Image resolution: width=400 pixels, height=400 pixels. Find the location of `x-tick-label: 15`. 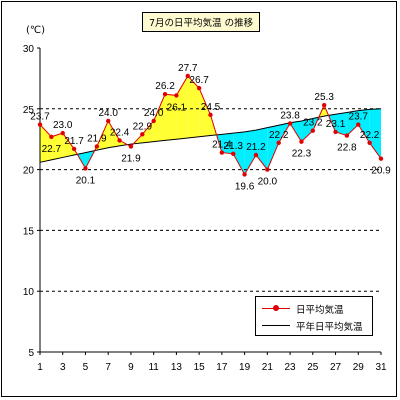

x-tick-label: 15 is located at coordinates (200, 367).